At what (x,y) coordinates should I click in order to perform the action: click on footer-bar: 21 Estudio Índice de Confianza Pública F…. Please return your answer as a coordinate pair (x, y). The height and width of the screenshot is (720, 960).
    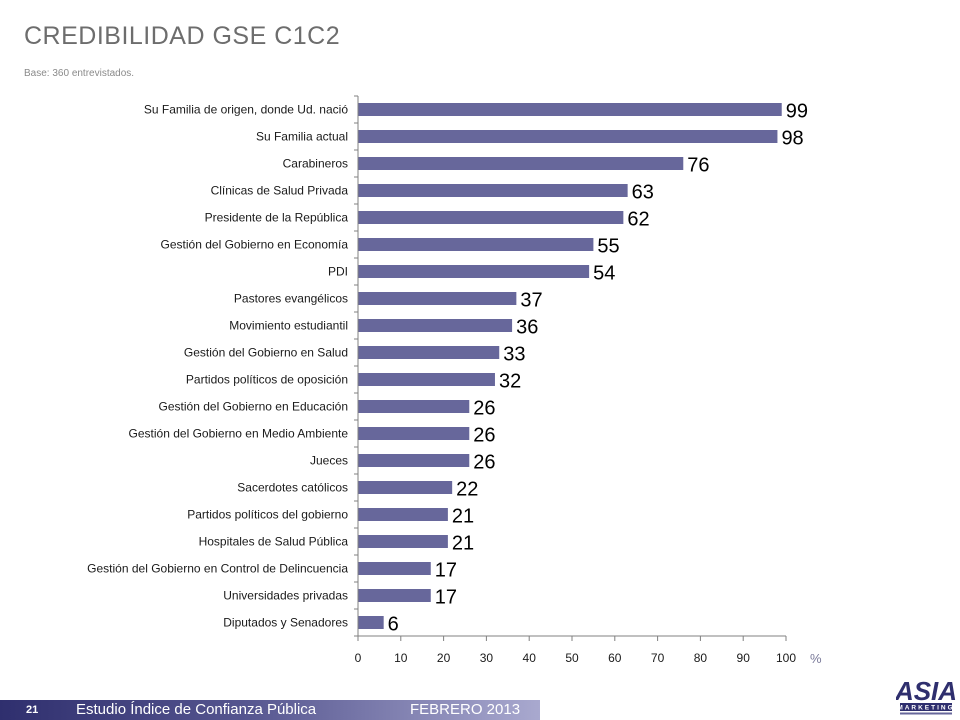
    Looking at the image, I should click on (270, 710).